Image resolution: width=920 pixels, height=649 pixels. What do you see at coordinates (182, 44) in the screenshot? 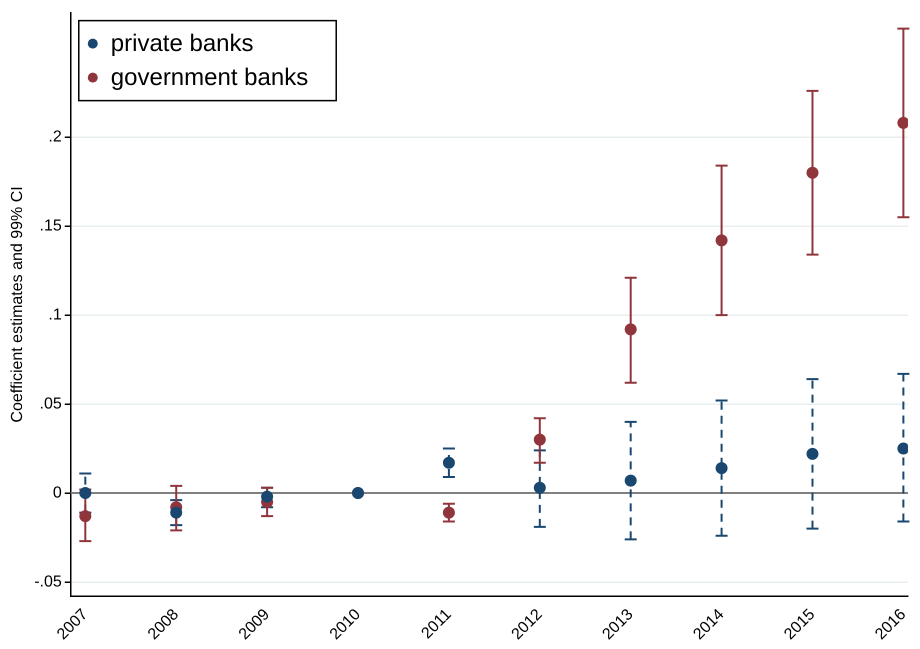
I see `legend-label: private banks` at bounding box center [182, 44].